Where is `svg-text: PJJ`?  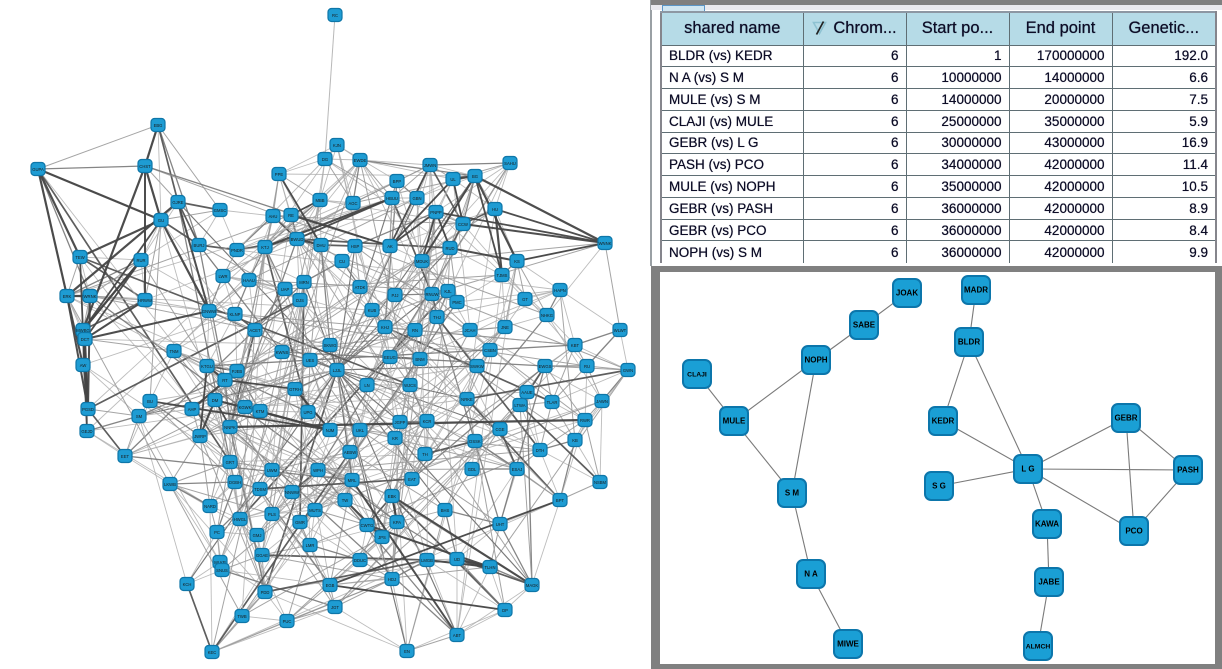
svg-text: PJJ is located at coordinates (395, 295).